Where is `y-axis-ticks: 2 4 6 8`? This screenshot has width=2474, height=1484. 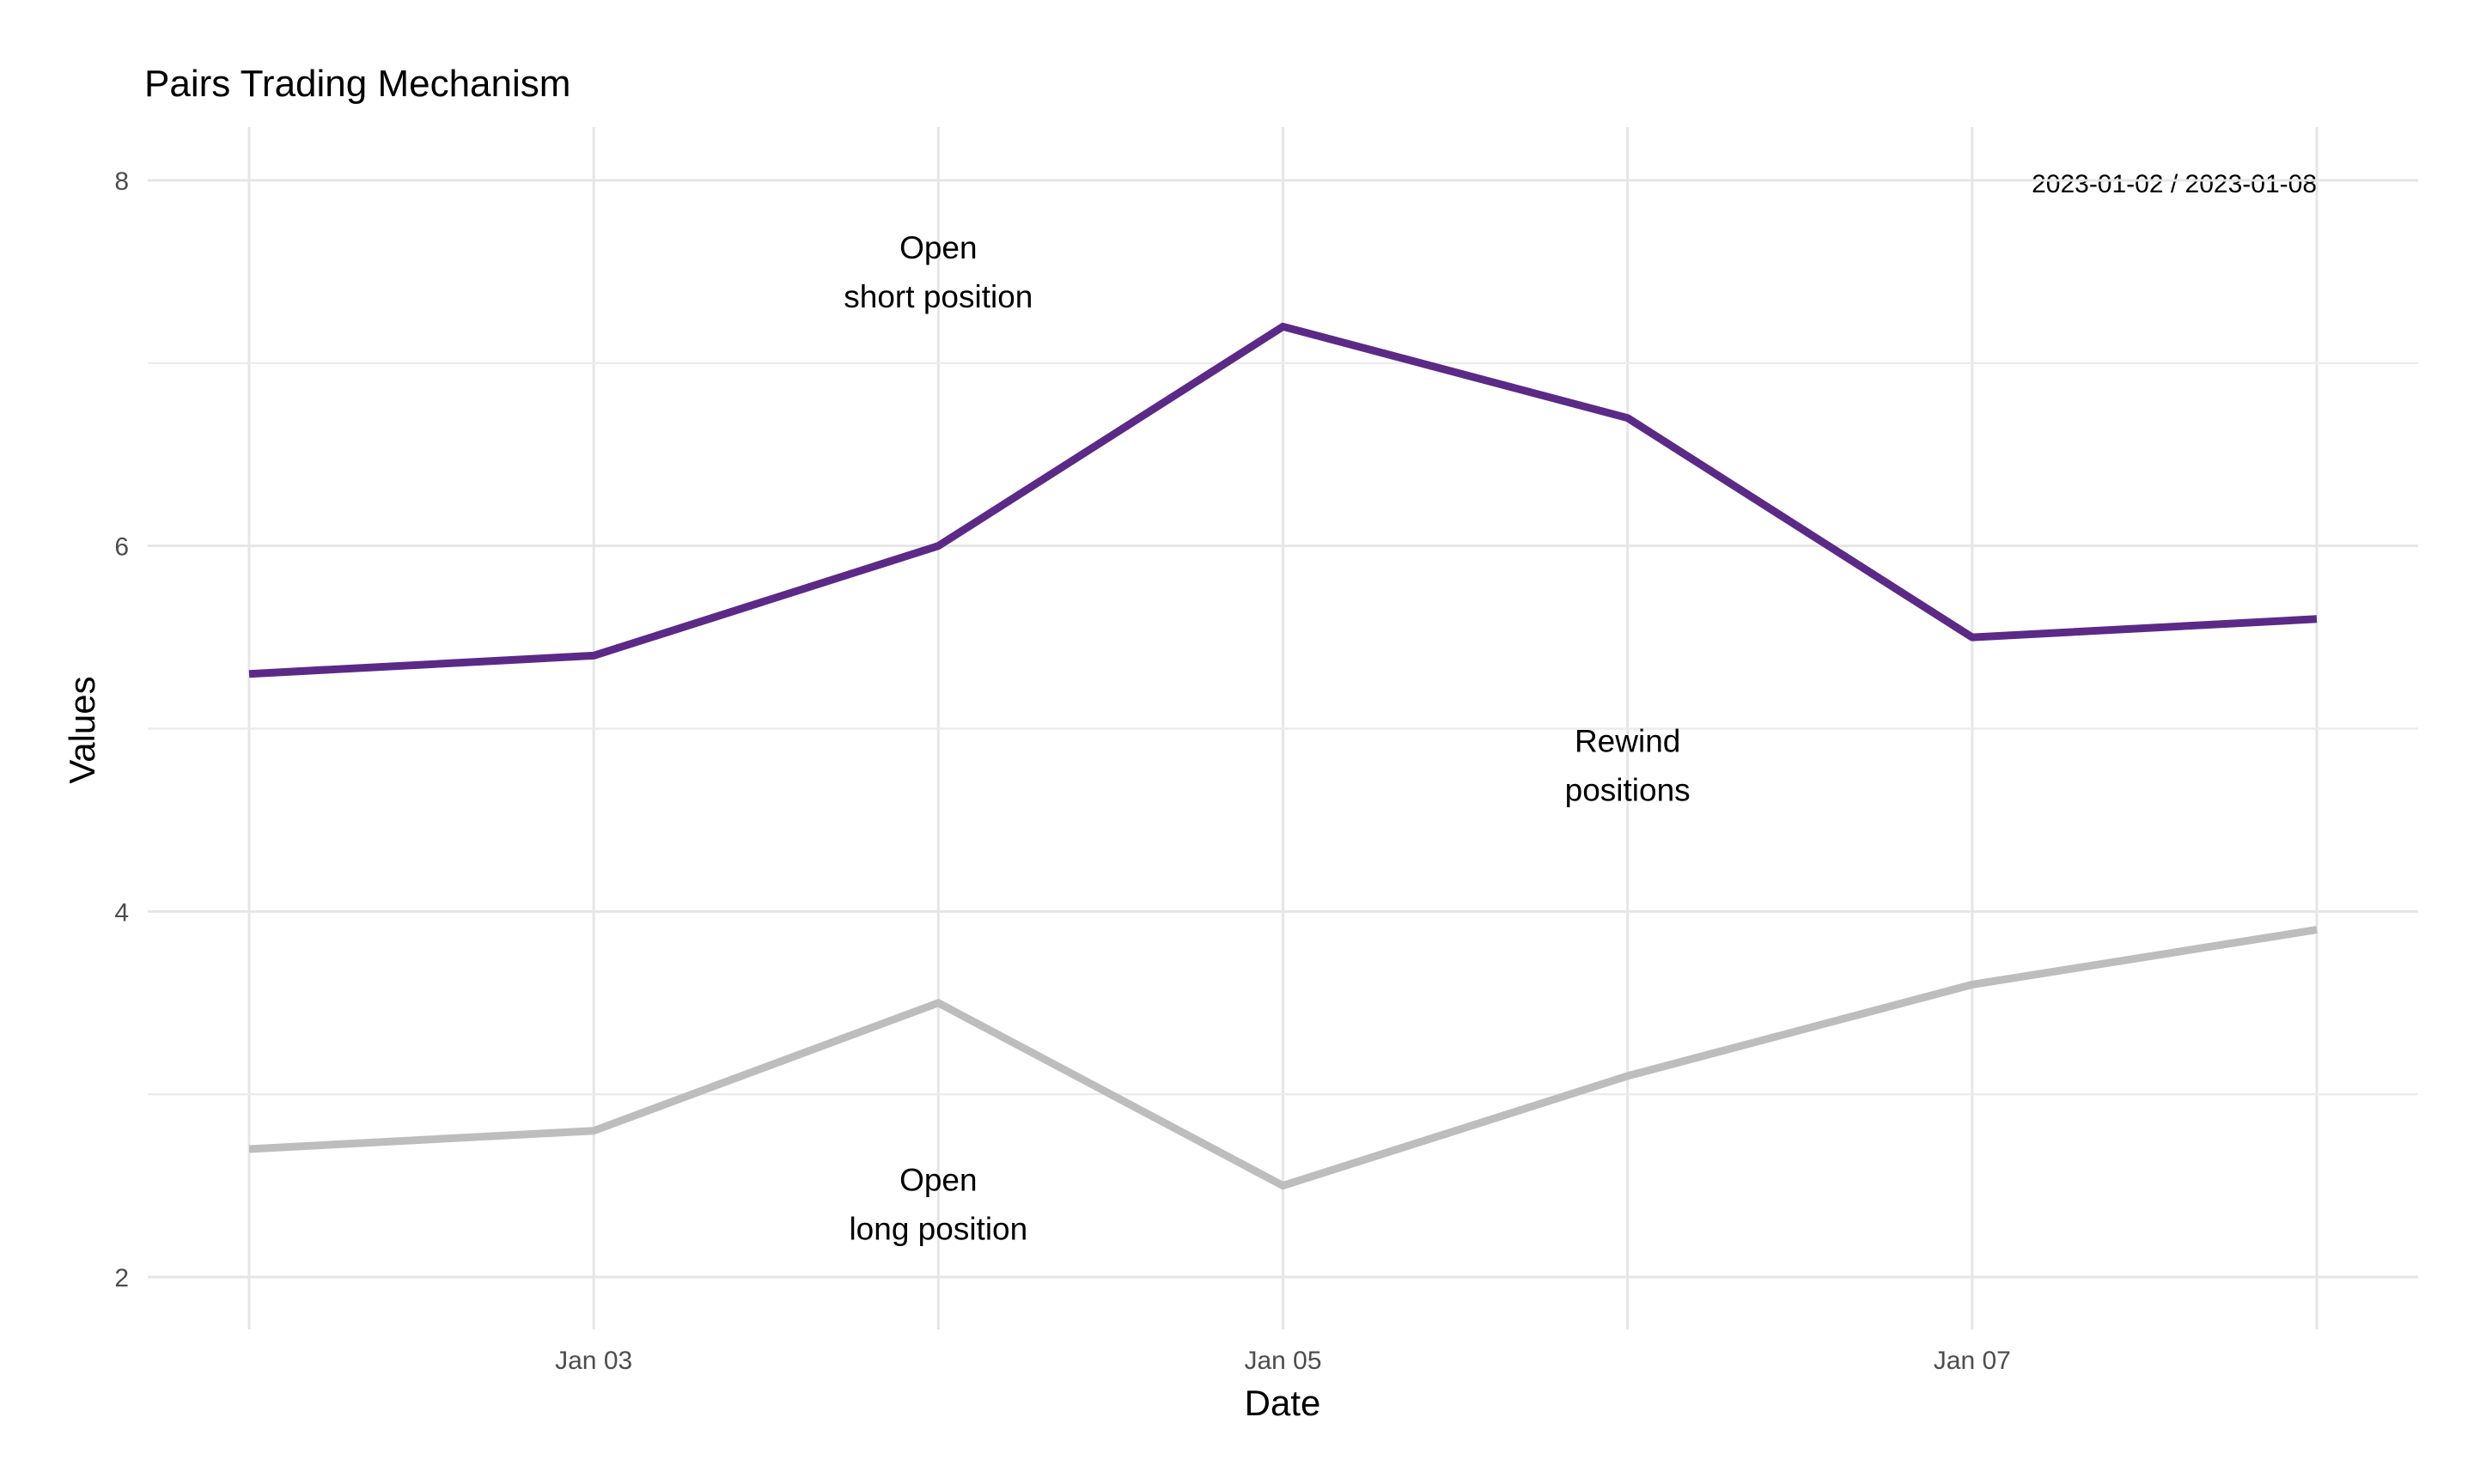 y-axis-ticks: 2 4 6 8 is located at coordinates (121, 729).